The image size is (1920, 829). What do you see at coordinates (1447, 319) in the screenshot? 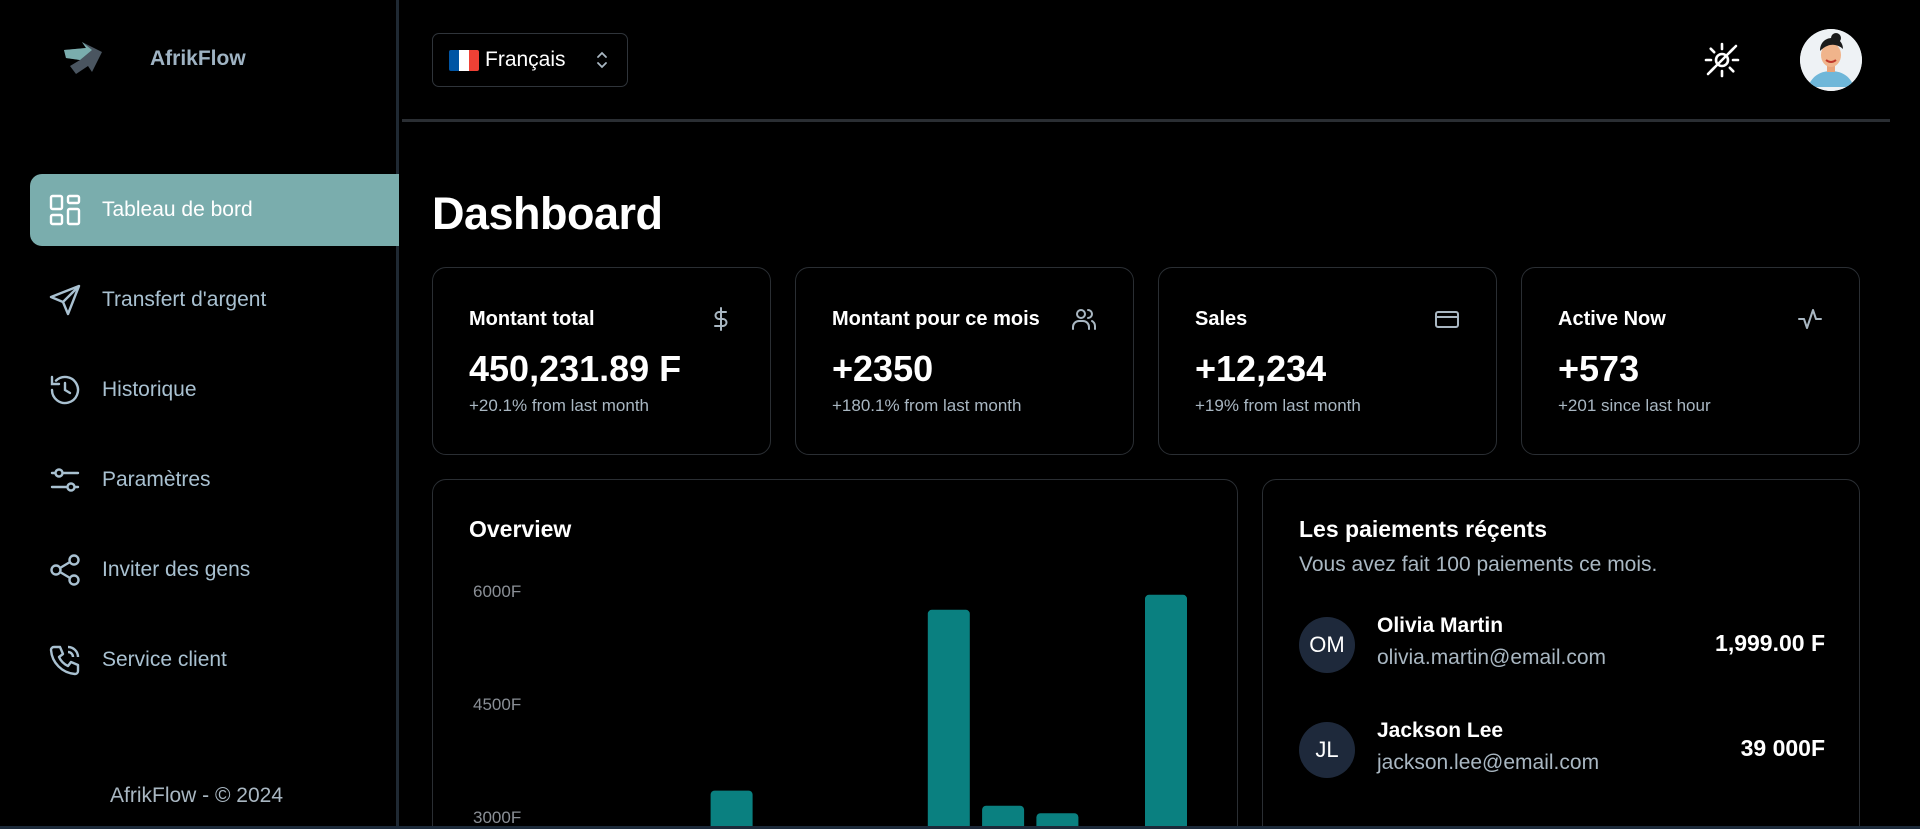
I see `credit-card-icon` at bounding box center [1447, 319].